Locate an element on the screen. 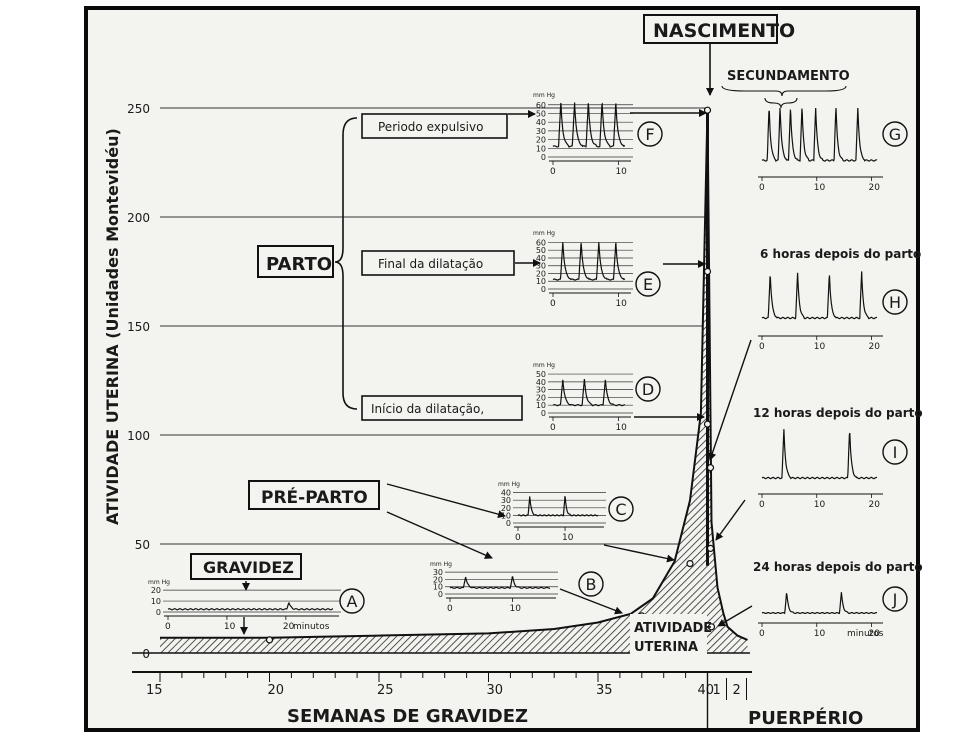 The height and width of the screenshot is (735, 979). inset-badge-c is located at coordinates (621, 509).